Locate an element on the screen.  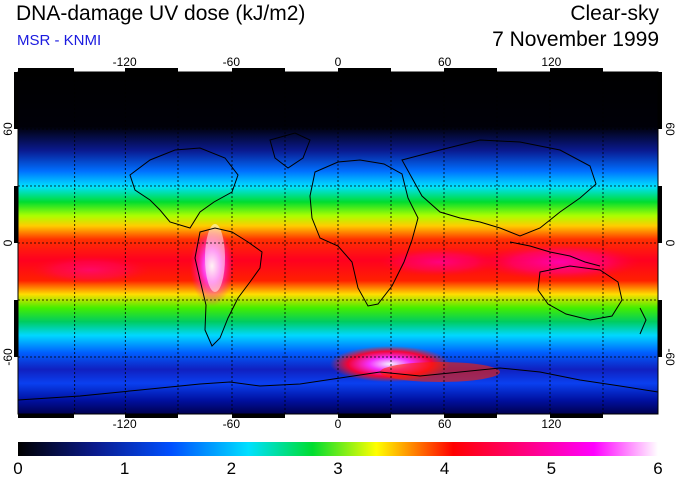
lat-tick-label-right: -60 is located at coordinates (670, 357).